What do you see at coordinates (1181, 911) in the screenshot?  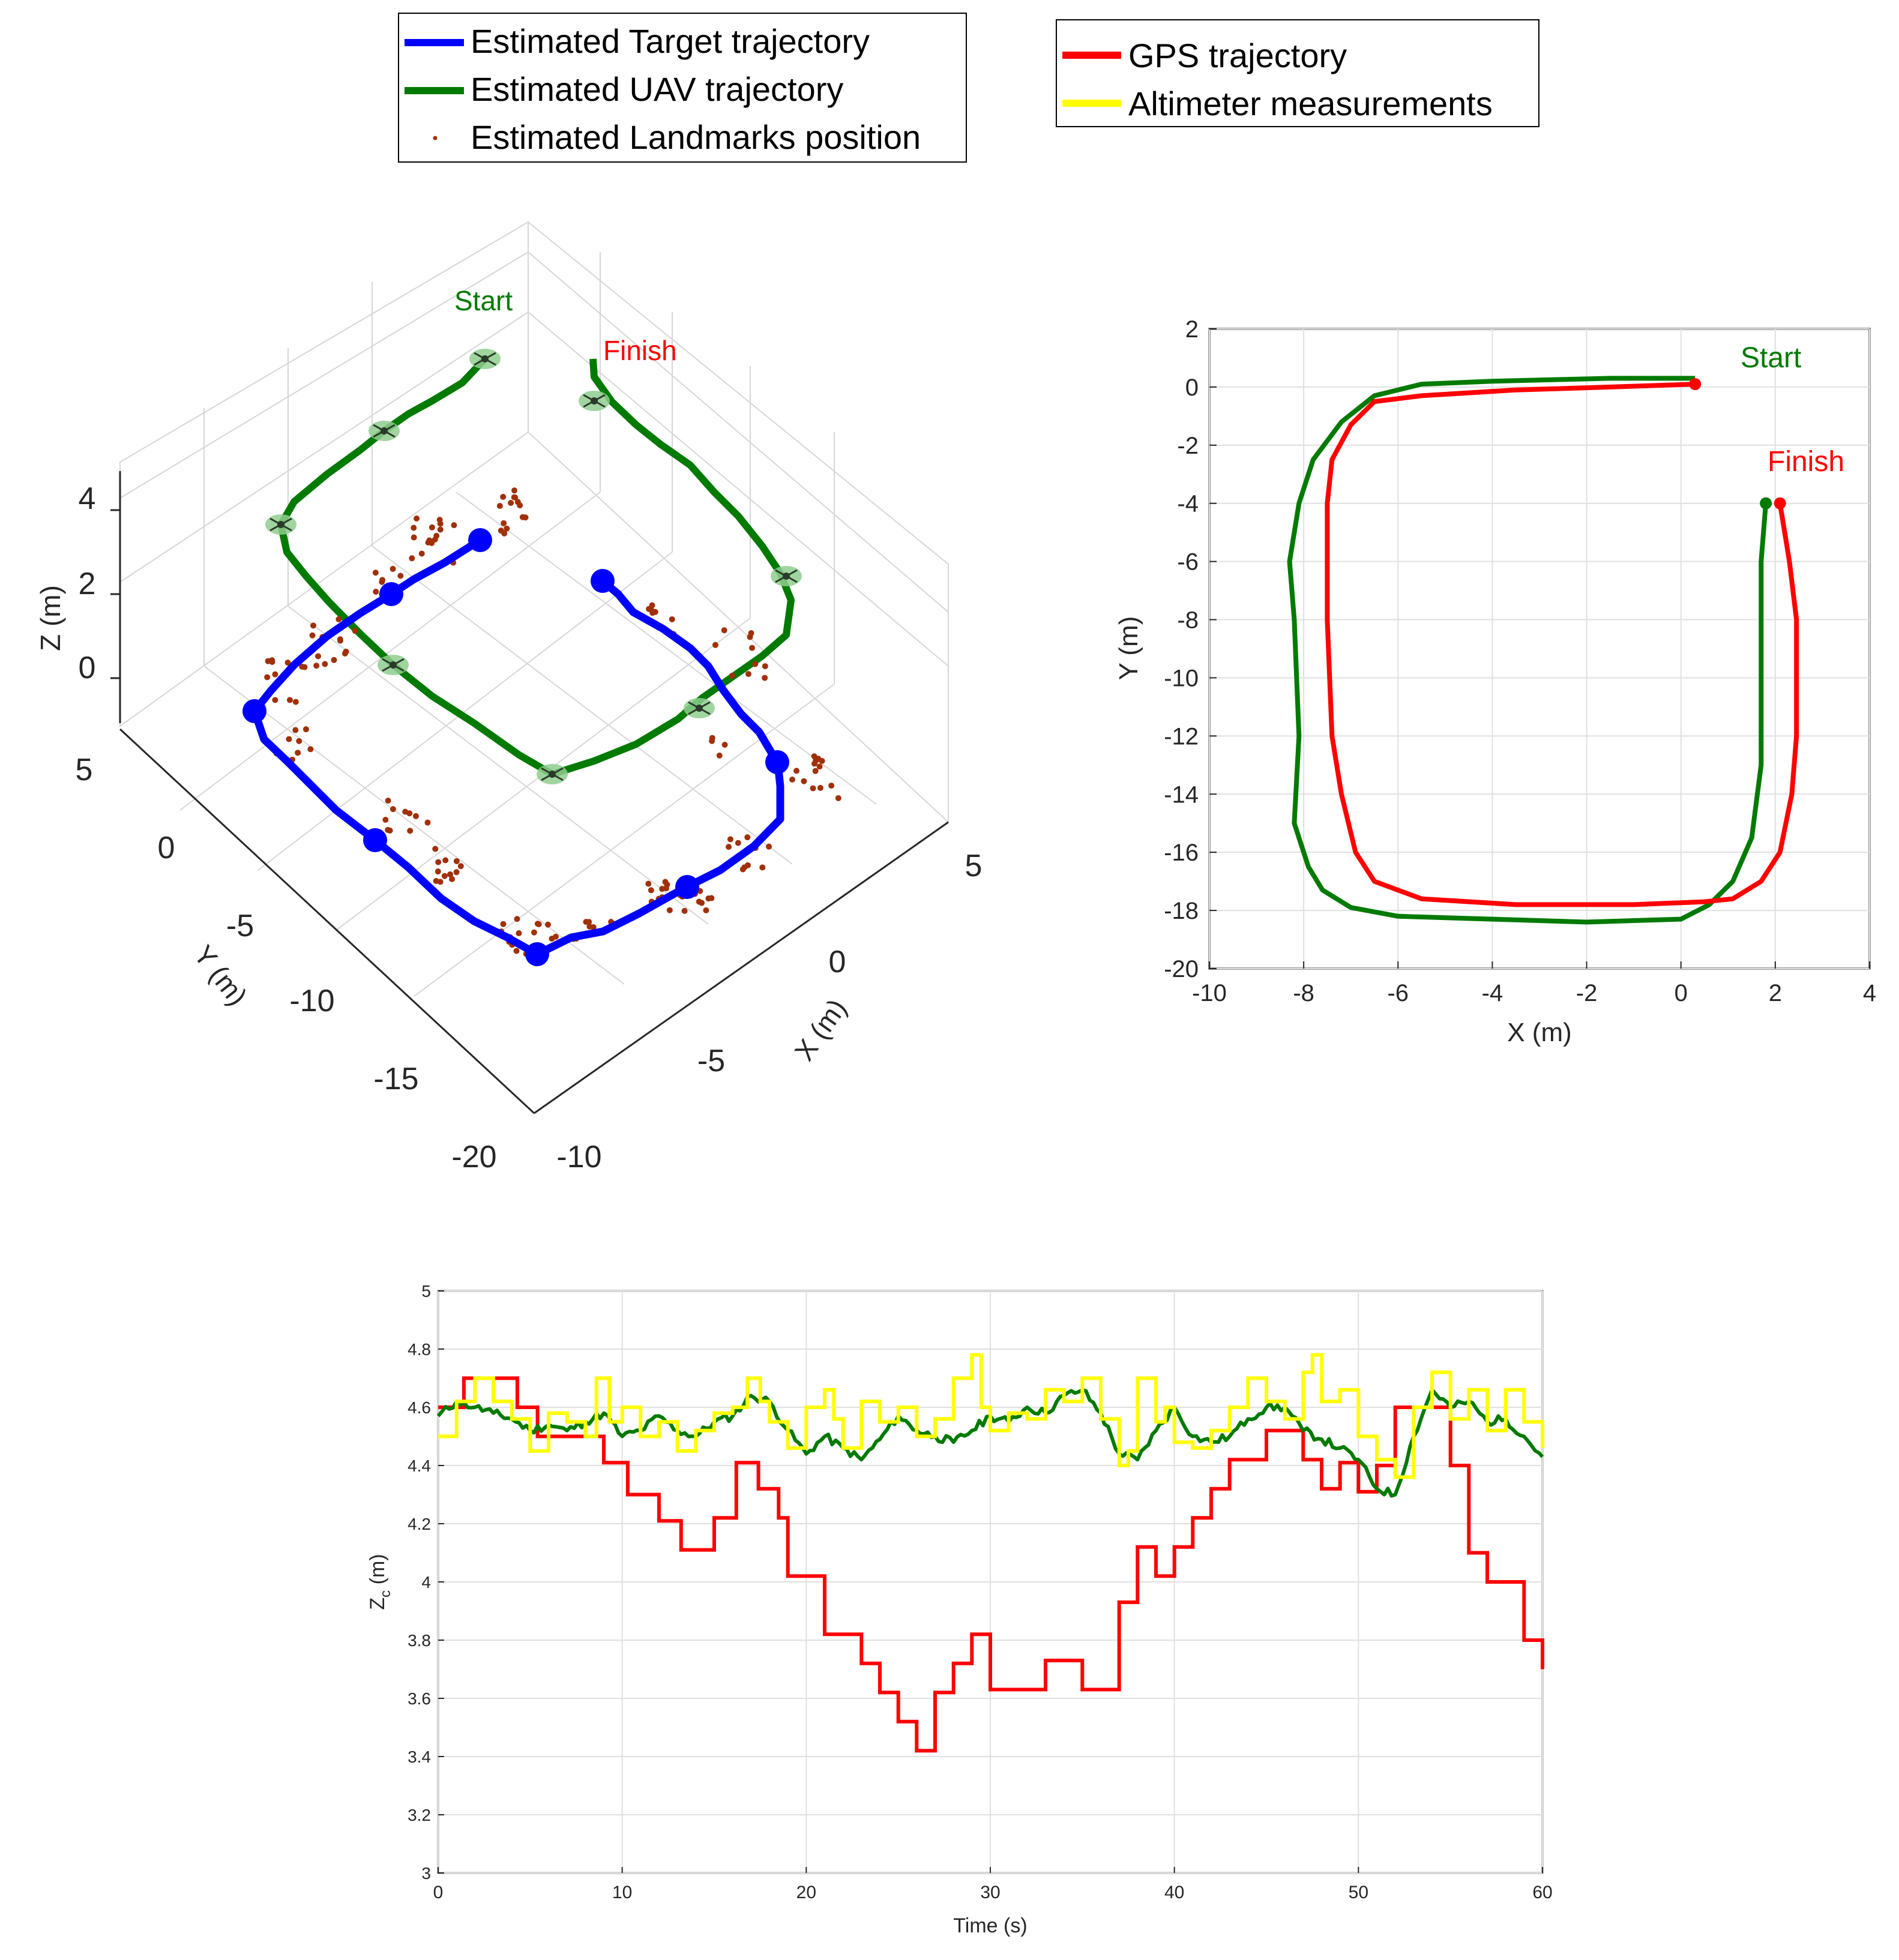 I see `plot2d-ytick-label: -18` at bounding box center [1181, 911].